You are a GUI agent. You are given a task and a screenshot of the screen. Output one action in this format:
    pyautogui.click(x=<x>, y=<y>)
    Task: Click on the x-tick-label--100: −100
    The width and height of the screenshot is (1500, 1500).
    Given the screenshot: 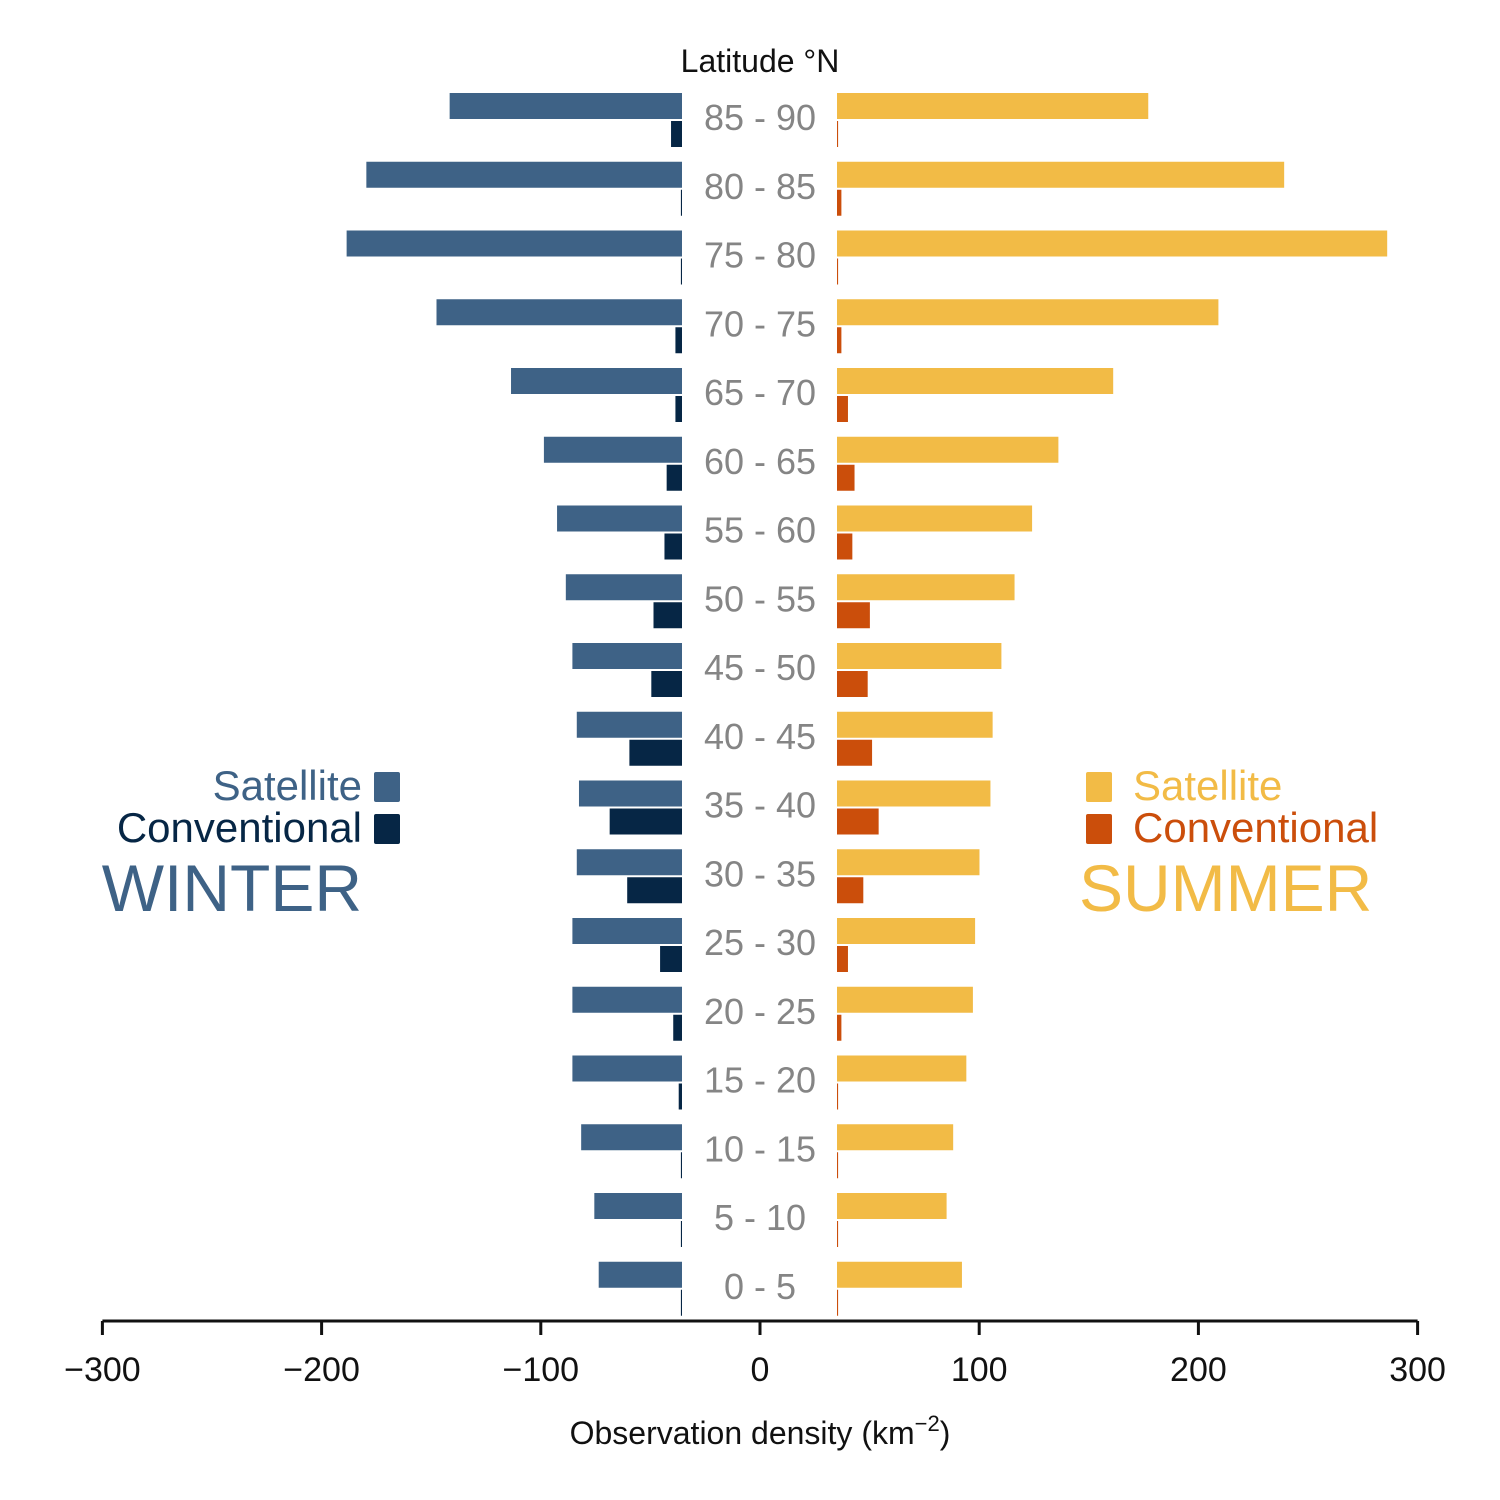 What is the action you would take?
    pyautogui.click(x=541, y=1370)
    